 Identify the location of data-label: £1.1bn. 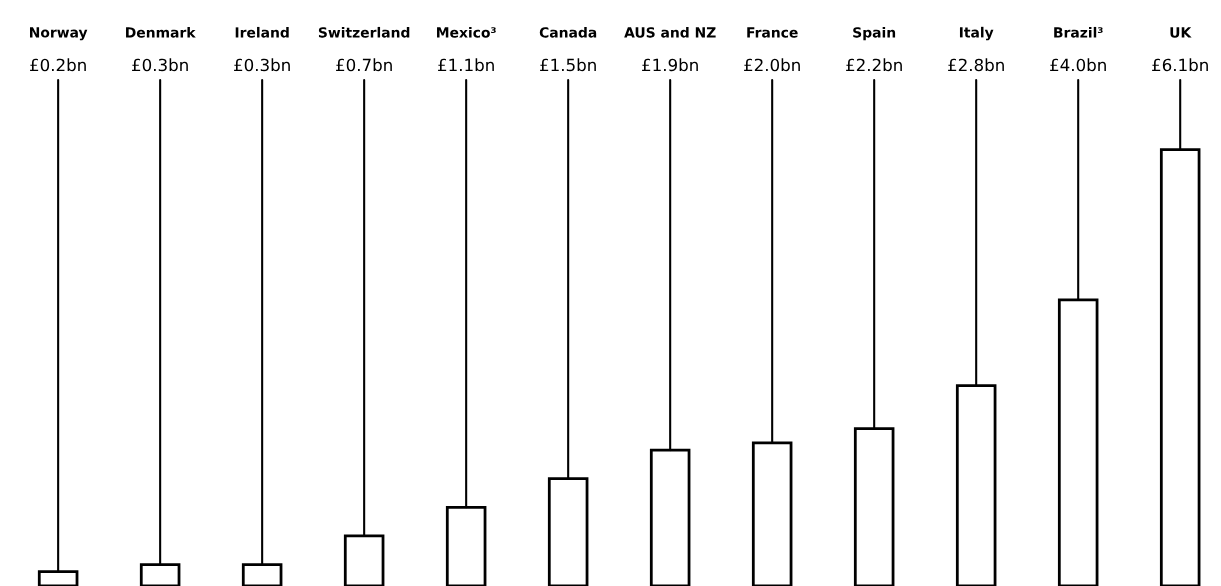
(466, 65).